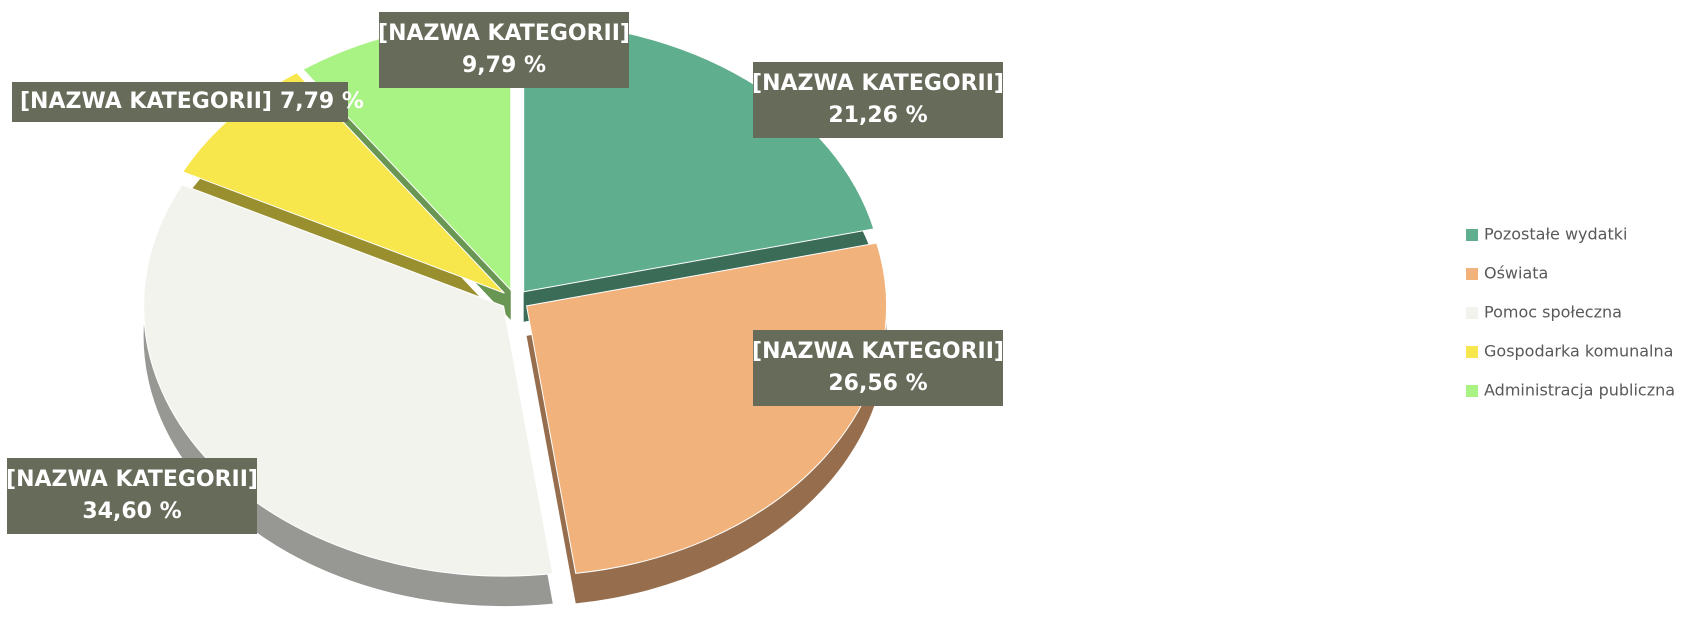 The width and height of the screenshot is (1700, 617). What do you see at coordinates (322, 101) in the screenshot?
I see `data-label-value: 7,79 %` at bounding box center [322, 101].